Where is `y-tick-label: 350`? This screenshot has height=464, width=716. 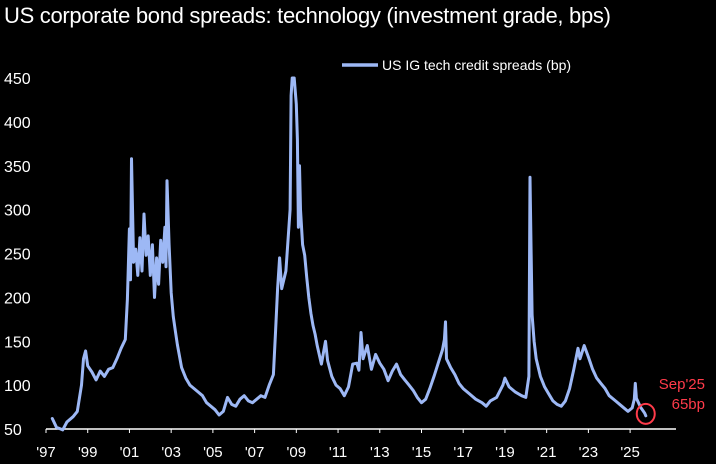 y-tick-label: 350 is located at coordinates (17, 167).